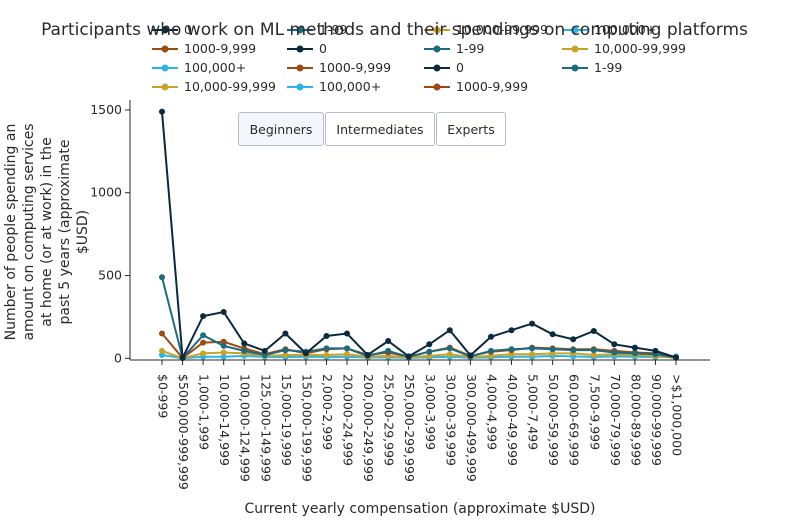  I want to click on y-axis-title-line: at home (or at work) in the, so click(47, 231).